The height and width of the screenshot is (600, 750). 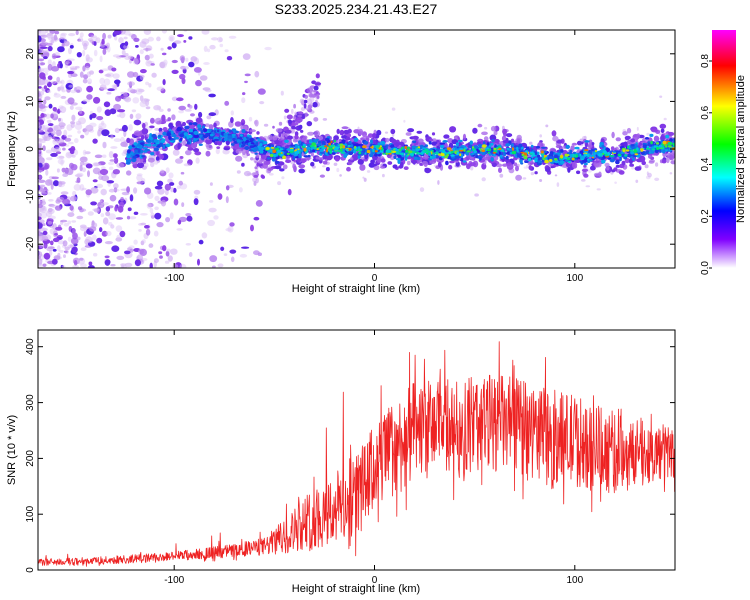 What do you see at coordinates (30, 196) in the screenshot?
I see `spectrogram-y-tick-label-1: -10` at bounding box center [30, 196].